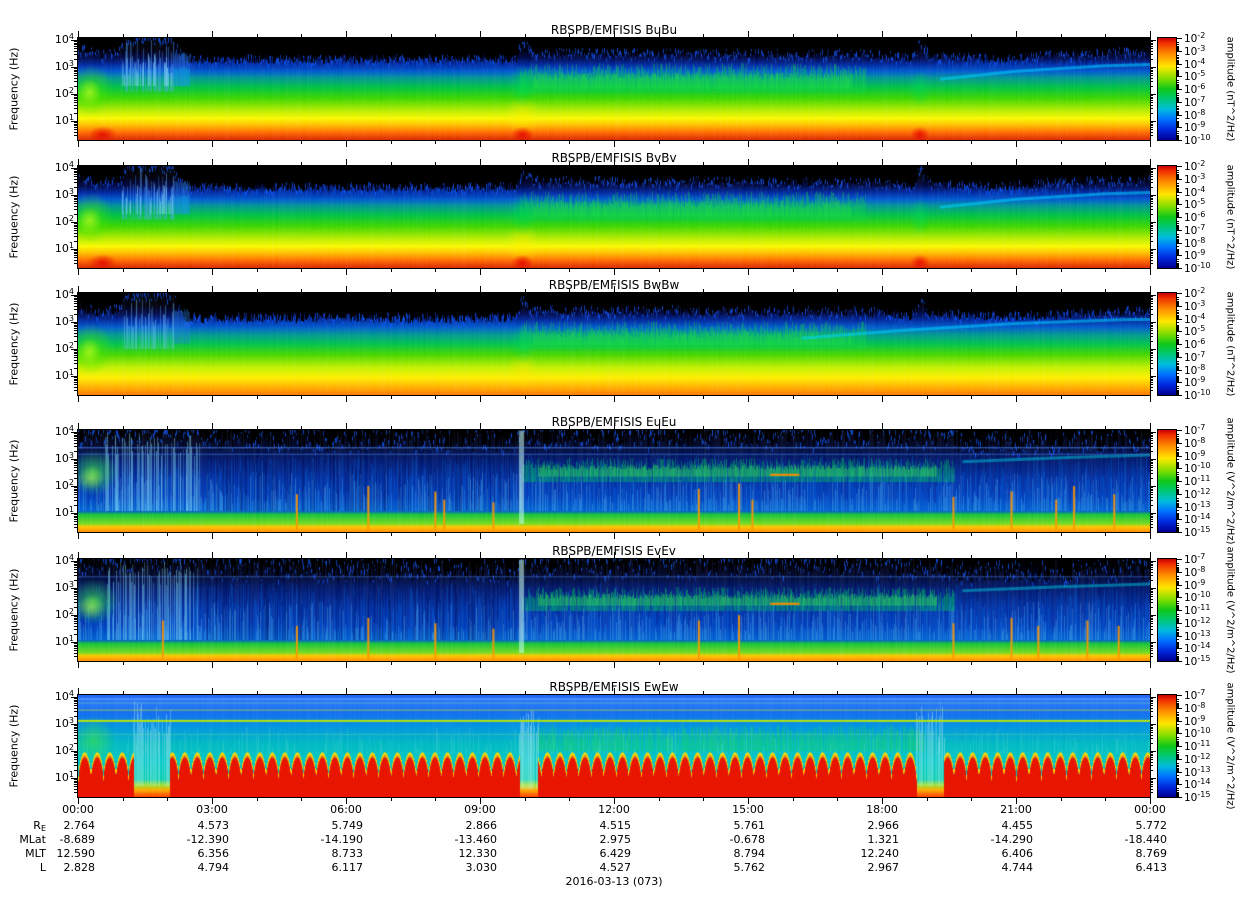 This screenshot has height=899, width=1248. Describe the element at coordinates (1195, 720) in the screenshot. I see `cb-tick-label: 10⁻⁹` at that location.